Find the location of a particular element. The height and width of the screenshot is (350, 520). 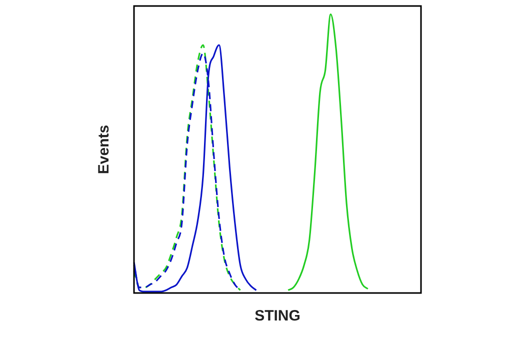

y-axis-title: Events is located at coordinates (104, 149).